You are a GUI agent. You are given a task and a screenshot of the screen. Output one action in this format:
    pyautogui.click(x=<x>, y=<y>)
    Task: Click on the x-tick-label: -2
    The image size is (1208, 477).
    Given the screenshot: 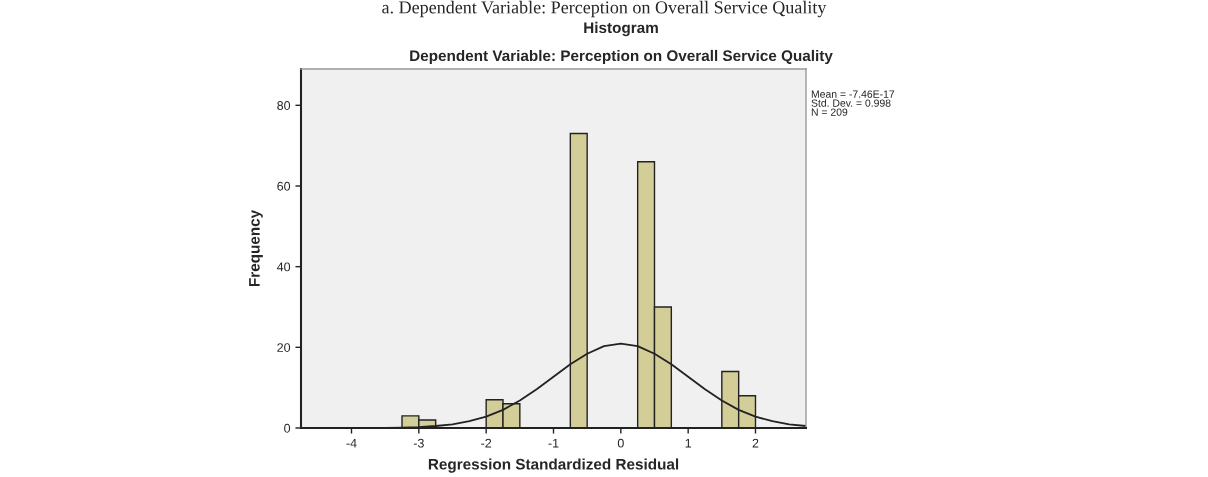 What is the action you would take?
    pyautogui.click(x=486, y=443)
    